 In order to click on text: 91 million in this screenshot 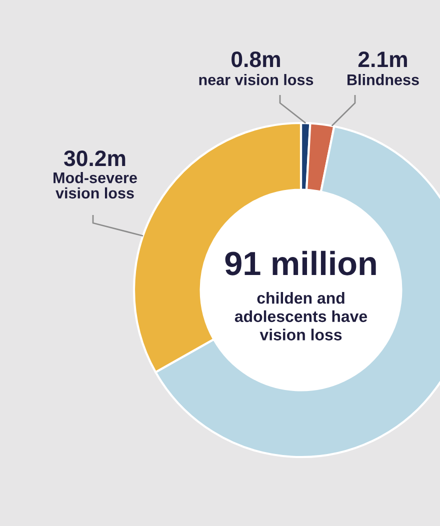, I will do `click(300, 263)`.